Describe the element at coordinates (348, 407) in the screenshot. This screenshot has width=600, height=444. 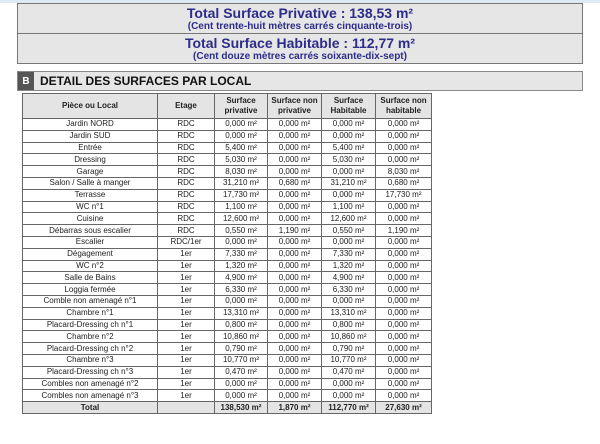
I see `total-cell: 112,770 m²` at that location.